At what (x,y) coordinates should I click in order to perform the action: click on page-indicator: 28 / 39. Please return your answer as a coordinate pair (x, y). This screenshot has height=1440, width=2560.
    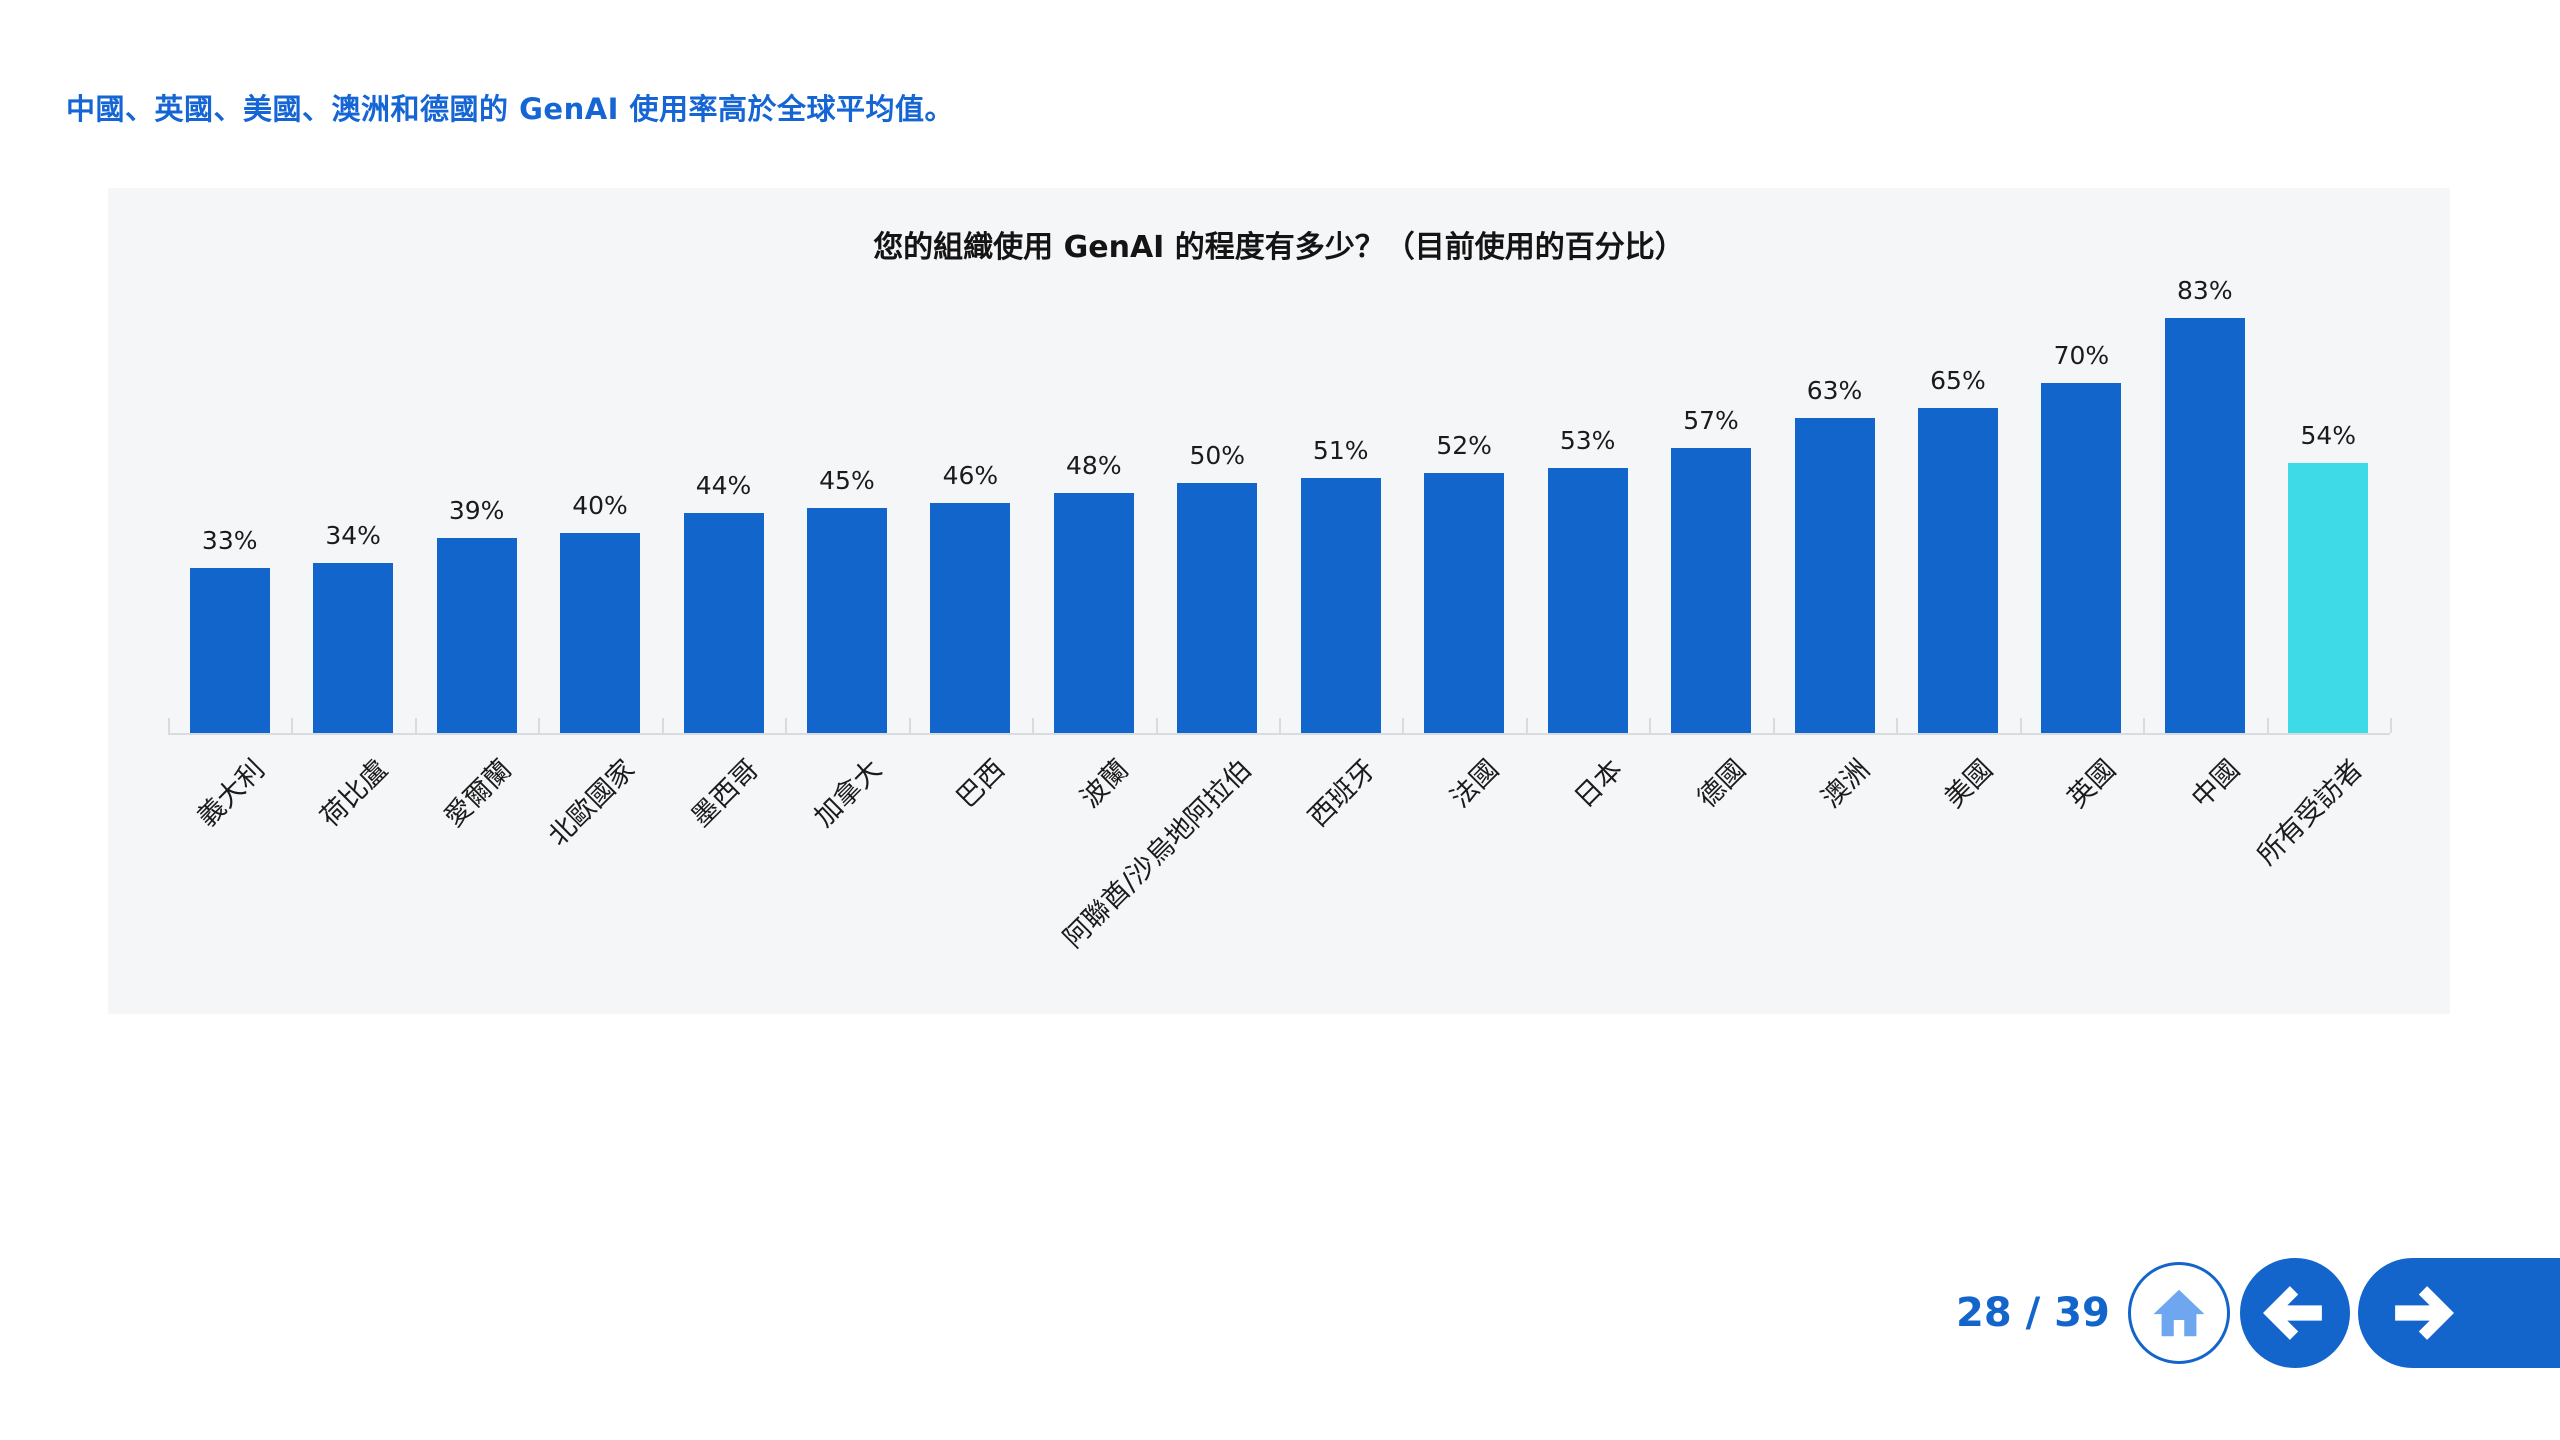
    Looking at the image, I should click on (2033, 1313).